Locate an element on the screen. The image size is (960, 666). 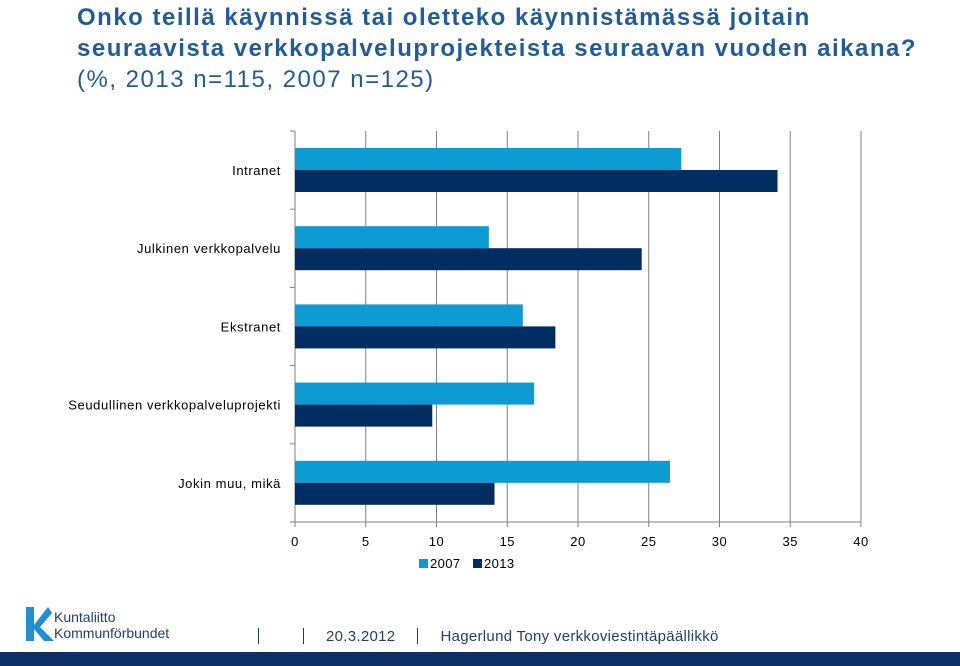
footer-date: 20.3.2012 is located at coordinates (361, 636).